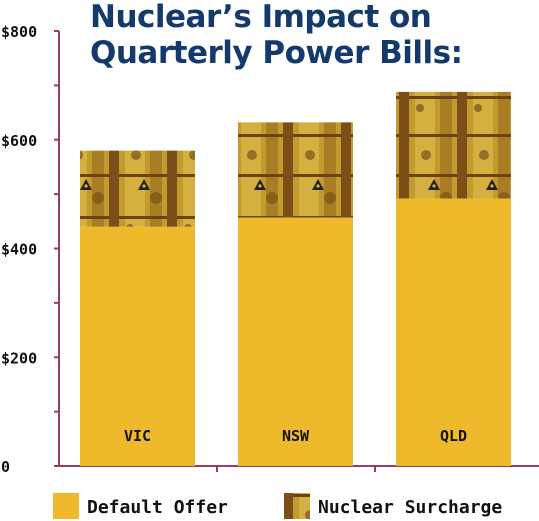 The width and height of the screenshot is (539, 521). I want to click on y-tick-label: $600, so click(19, 141).